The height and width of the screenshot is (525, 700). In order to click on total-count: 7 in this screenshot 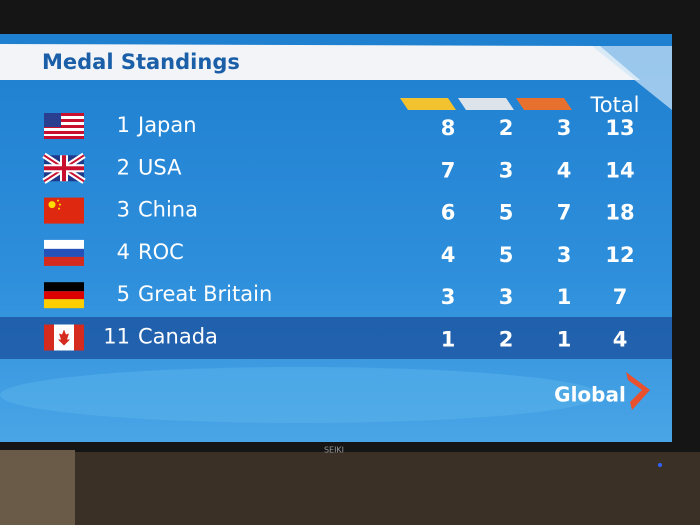, I will do `click(620, 297)`.